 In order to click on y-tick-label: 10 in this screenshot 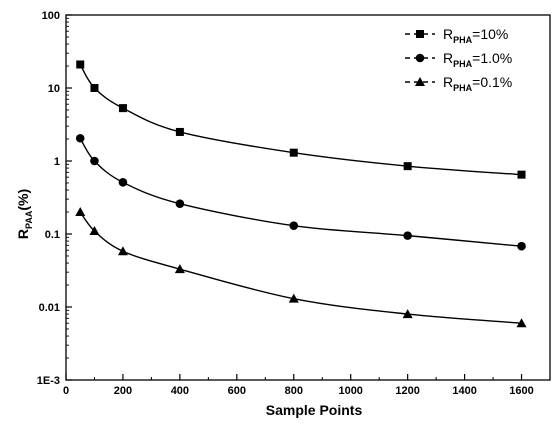, I will do `click(54, 89)`.